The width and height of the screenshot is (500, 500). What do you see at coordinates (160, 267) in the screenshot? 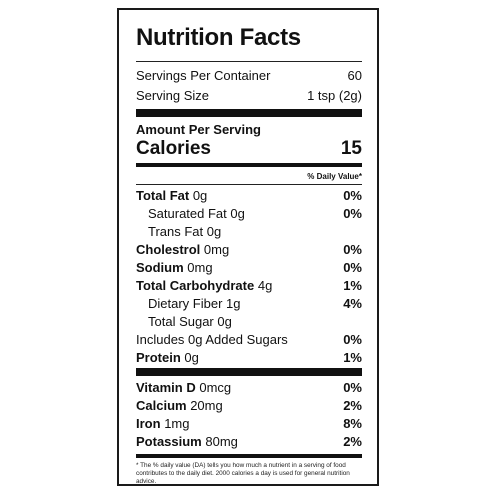
I see `nutrient-name: Sodium` at bounding box center [160, 267].